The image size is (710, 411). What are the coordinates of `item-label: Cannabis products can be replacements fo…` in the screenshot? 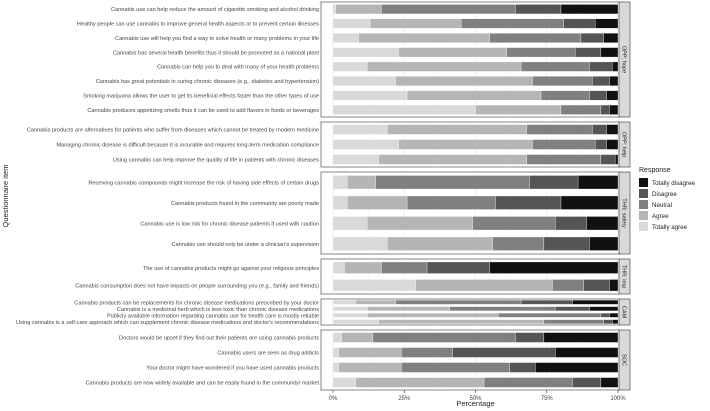 It's located at (196, 303).